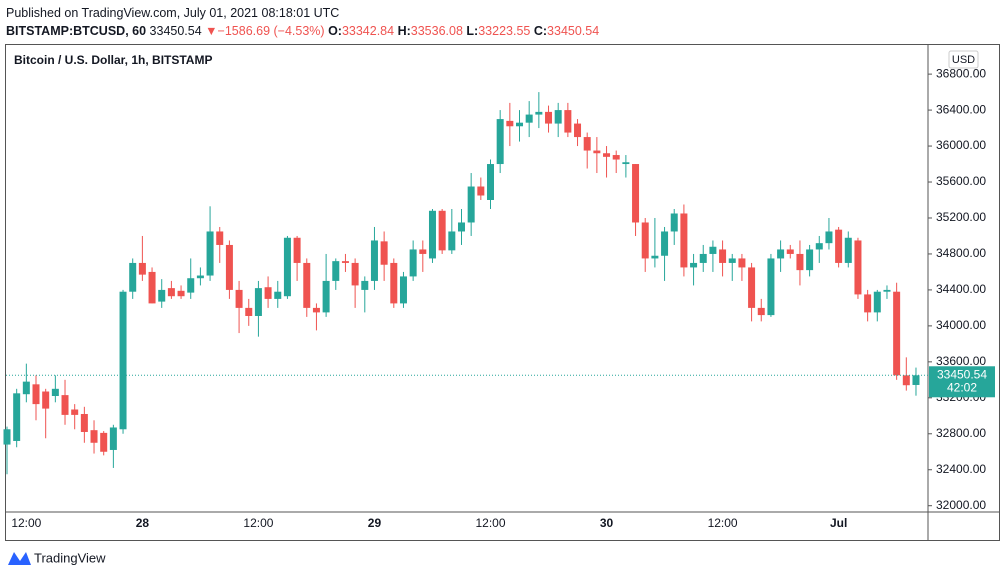 The height and width of the screenshot is (577, 1006). Describe the element at coordinates (175, 31) in the screenshot. I see `last: 33450.54` at that location.